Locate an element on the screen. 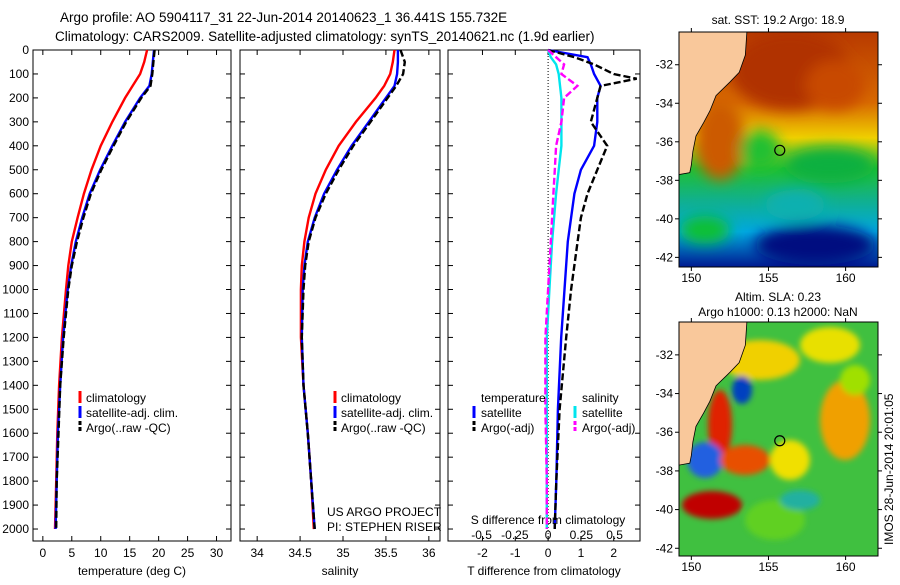 The height and width of the screenshot is (585, 900). depth-tick-label: 1600 is located at coordinates (15, 433).